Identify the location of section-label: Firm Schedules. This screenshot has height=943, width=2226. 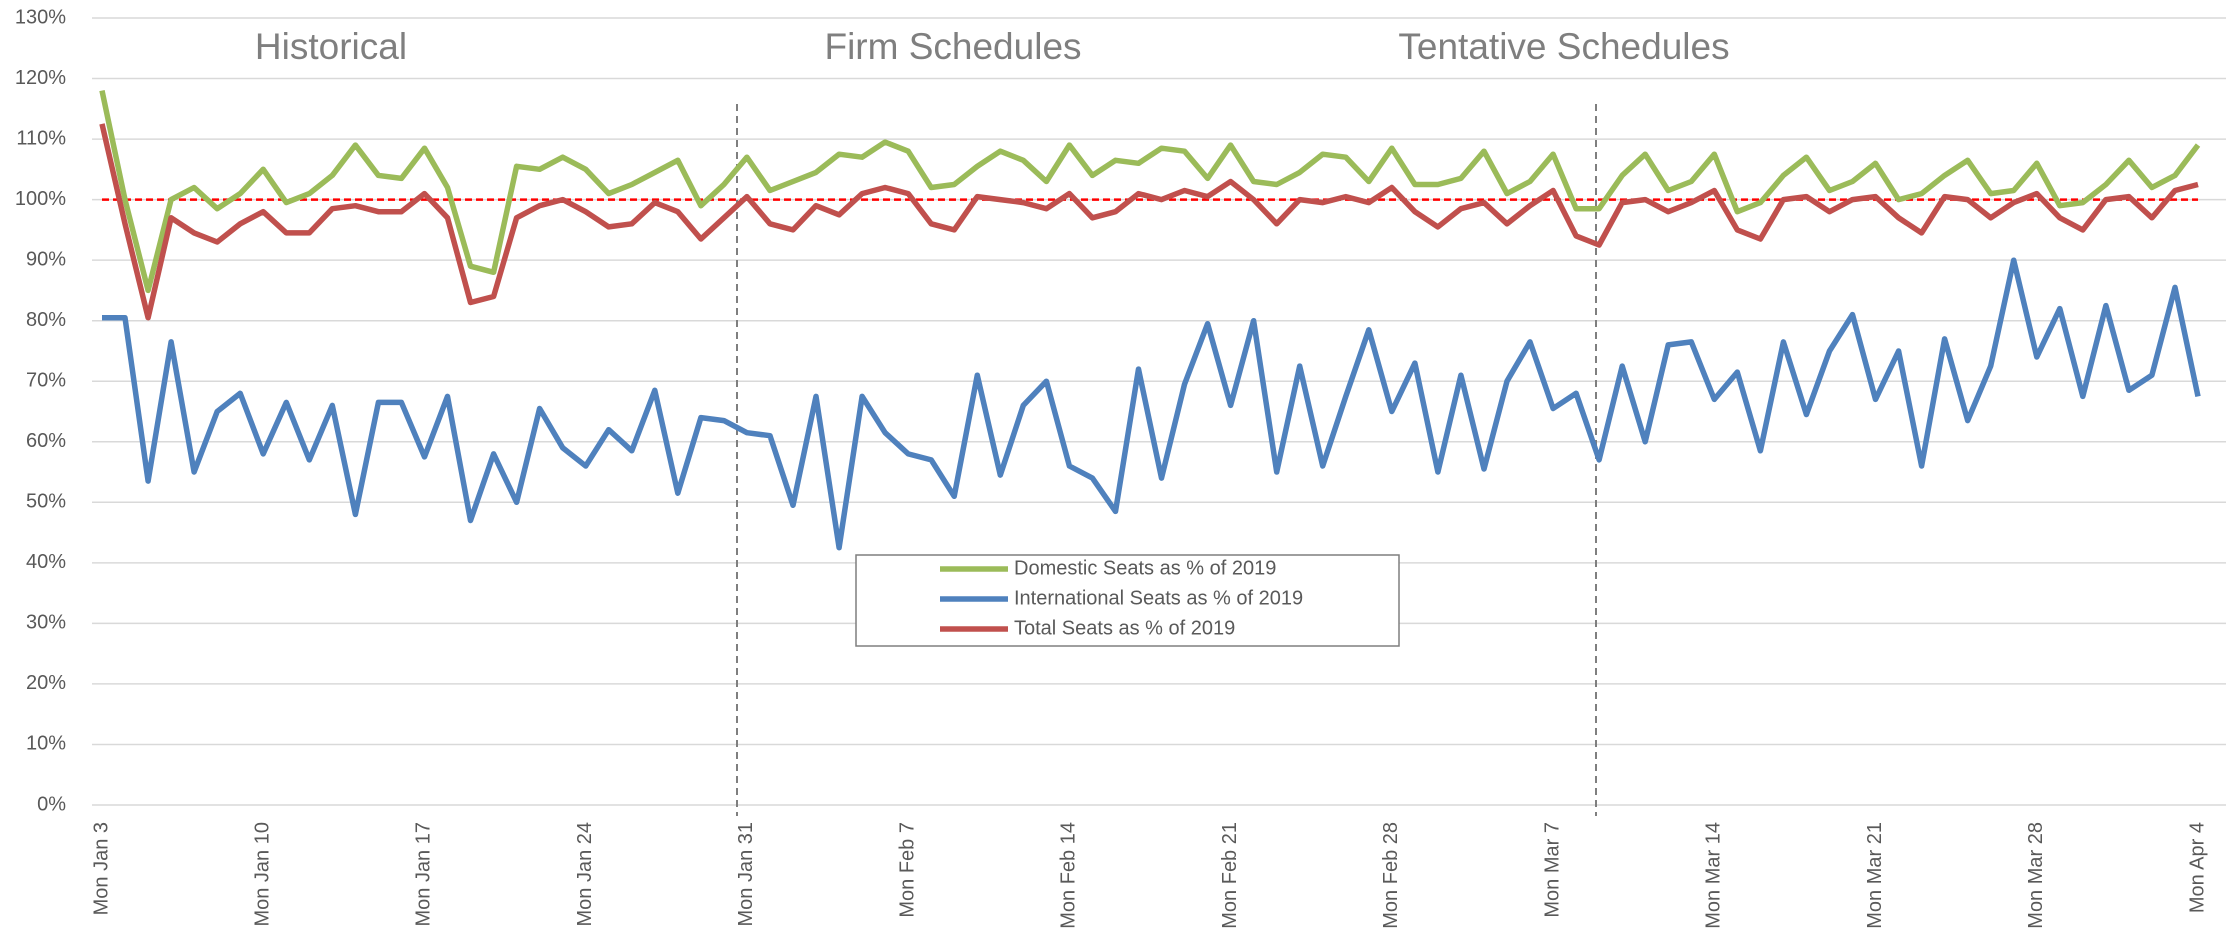
(952, 46).